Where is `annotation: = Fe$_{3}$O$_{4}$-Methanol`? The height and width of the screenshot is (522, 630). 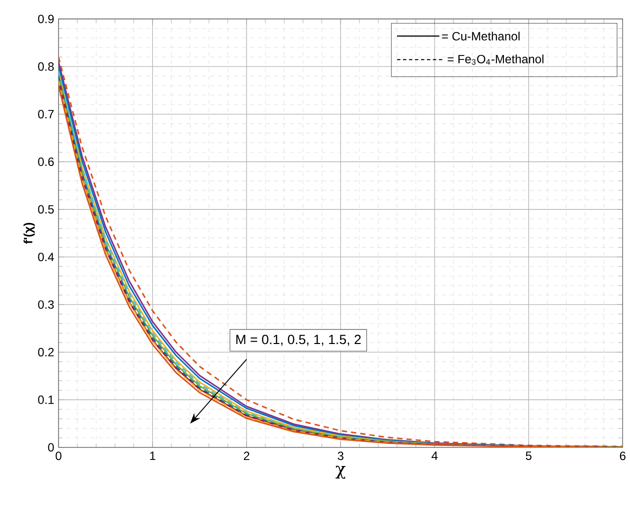
annotation: = Fe$_{3}$O$_{4}$-Methanol is located at coordinates (496, 59).